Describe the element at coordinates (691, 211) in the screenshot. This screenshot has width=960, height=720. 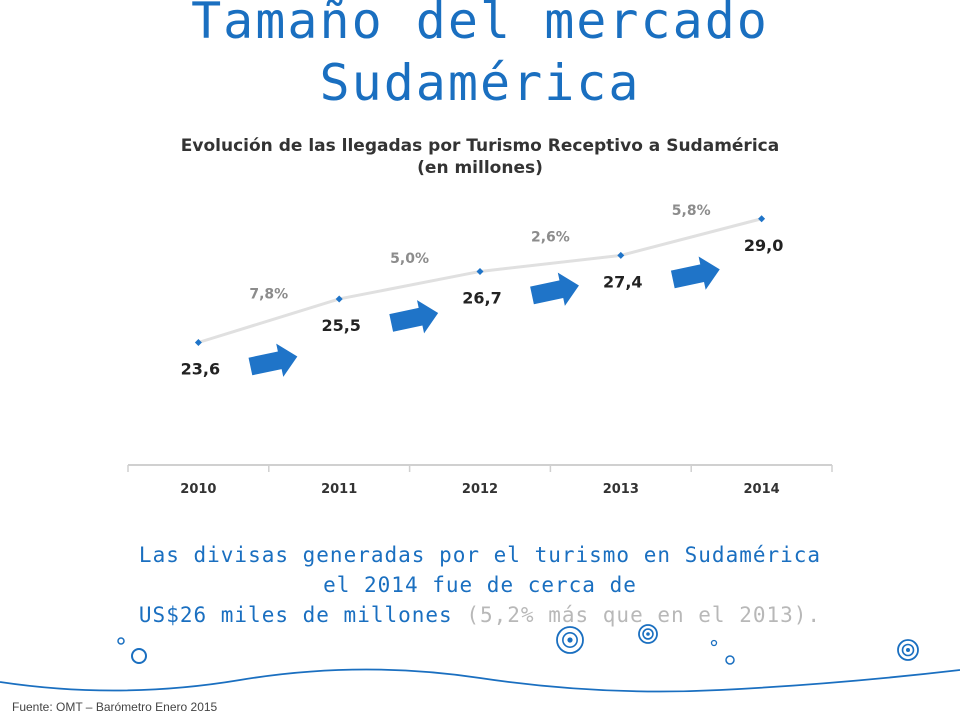
I see `growth-label: 5,8%` at that location.